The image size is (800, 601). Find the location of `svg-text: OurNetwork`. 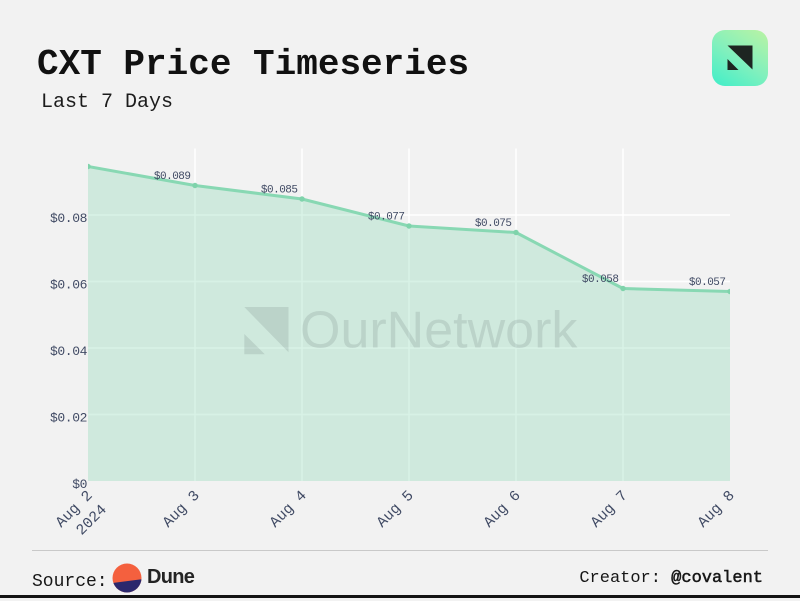

svg-text: OurNetwork is located at coordinates (439, 331).